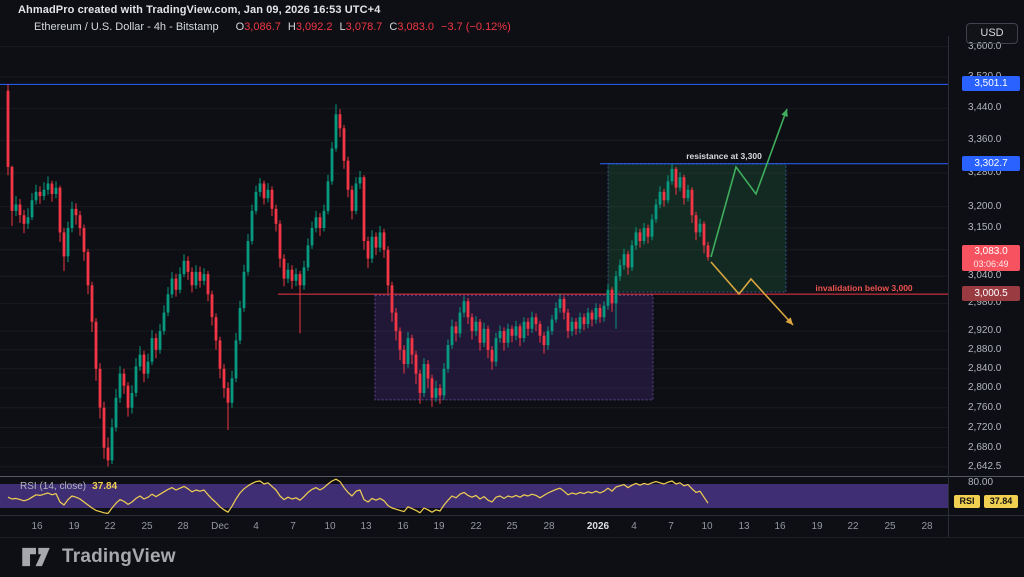  I want to click on ohlc-values: O3,086.7 H3,092.2 L3,078.7 C3,083.0, so click(331, 27).